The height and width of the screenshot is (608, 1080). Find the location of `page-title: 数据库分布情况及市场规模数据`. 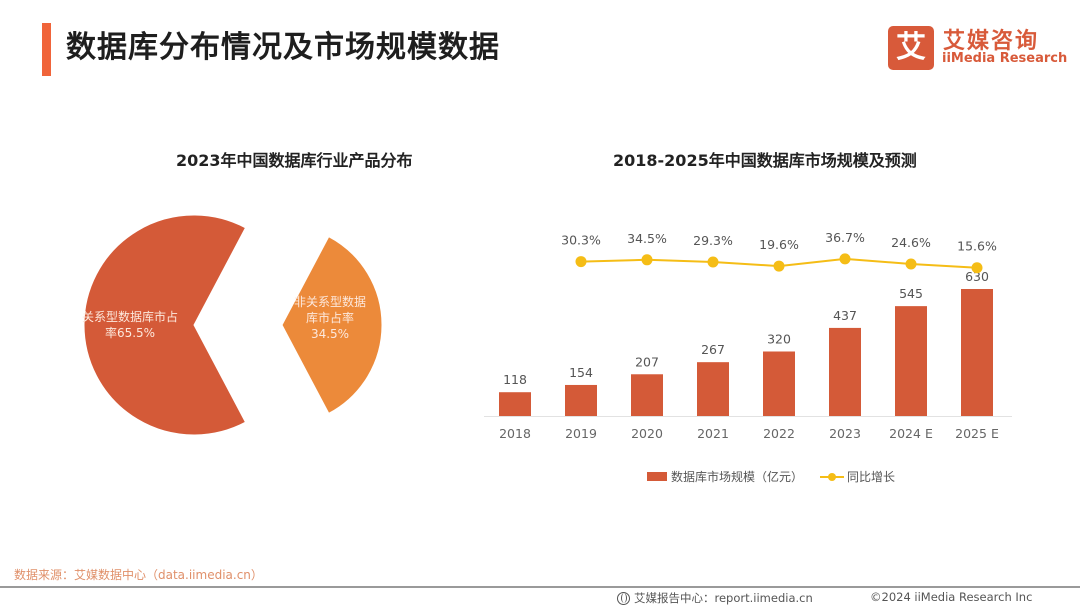

page-title: 数据库分布情况及市场规模数据 is located at coordinates (283, 47).